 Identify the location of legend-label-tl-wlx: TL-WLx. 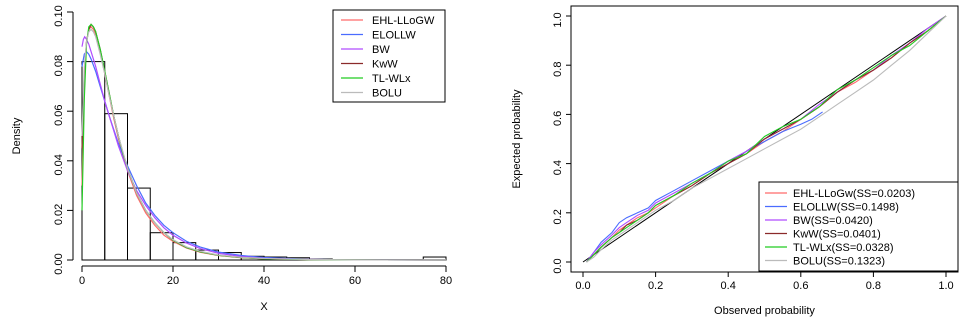
(391, 79).